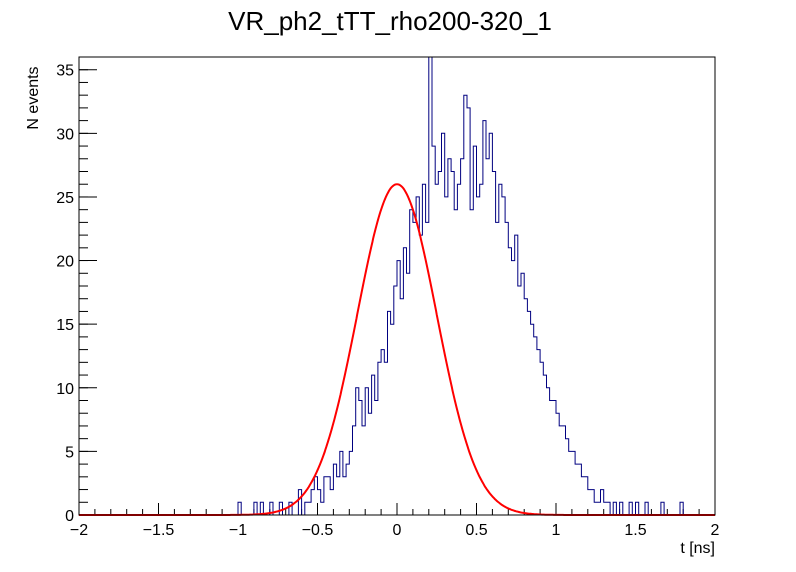 Image resolution: width=796 pixels, height=572 pixels. Describe the element at coordinates (65, 134) in the screenshot. I see `y-tick-label: 30` at that location.